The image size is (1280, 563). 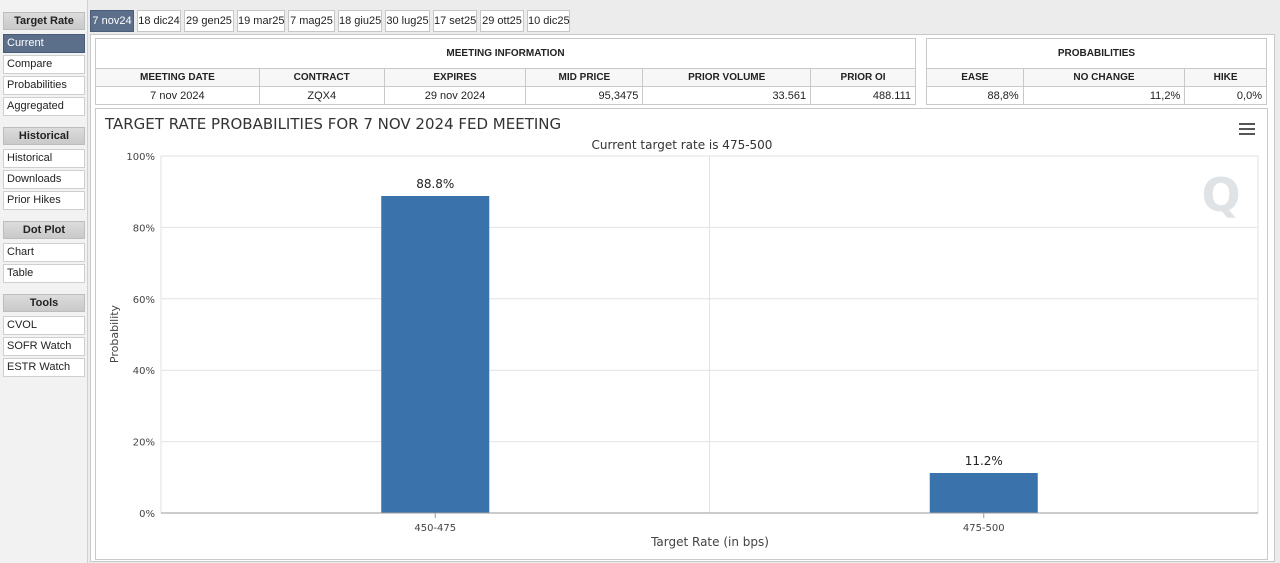 I want to click on y-tick-label: 0%, so click(x=147, y=514).